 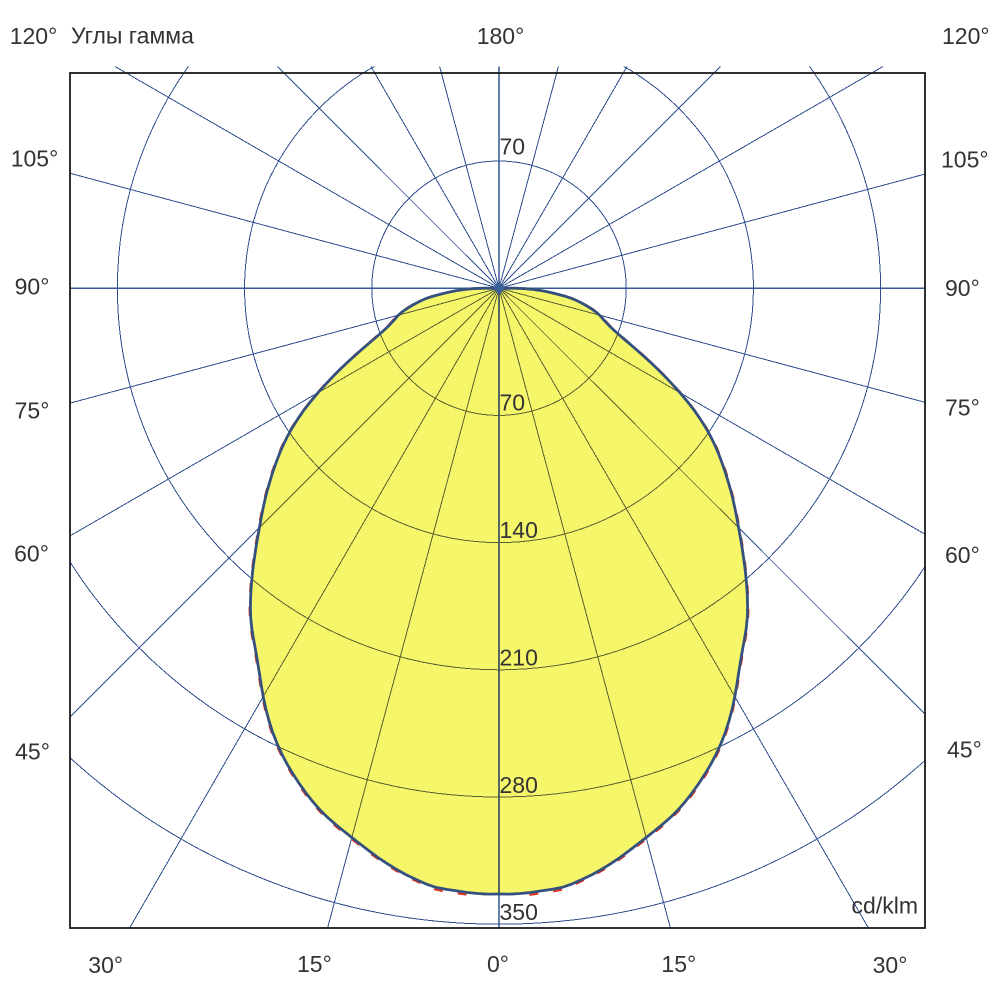 What do you see at coordinates (519, 530) in the screenshot?
I see `svg-text: 140` at bounding box center [519, 530].